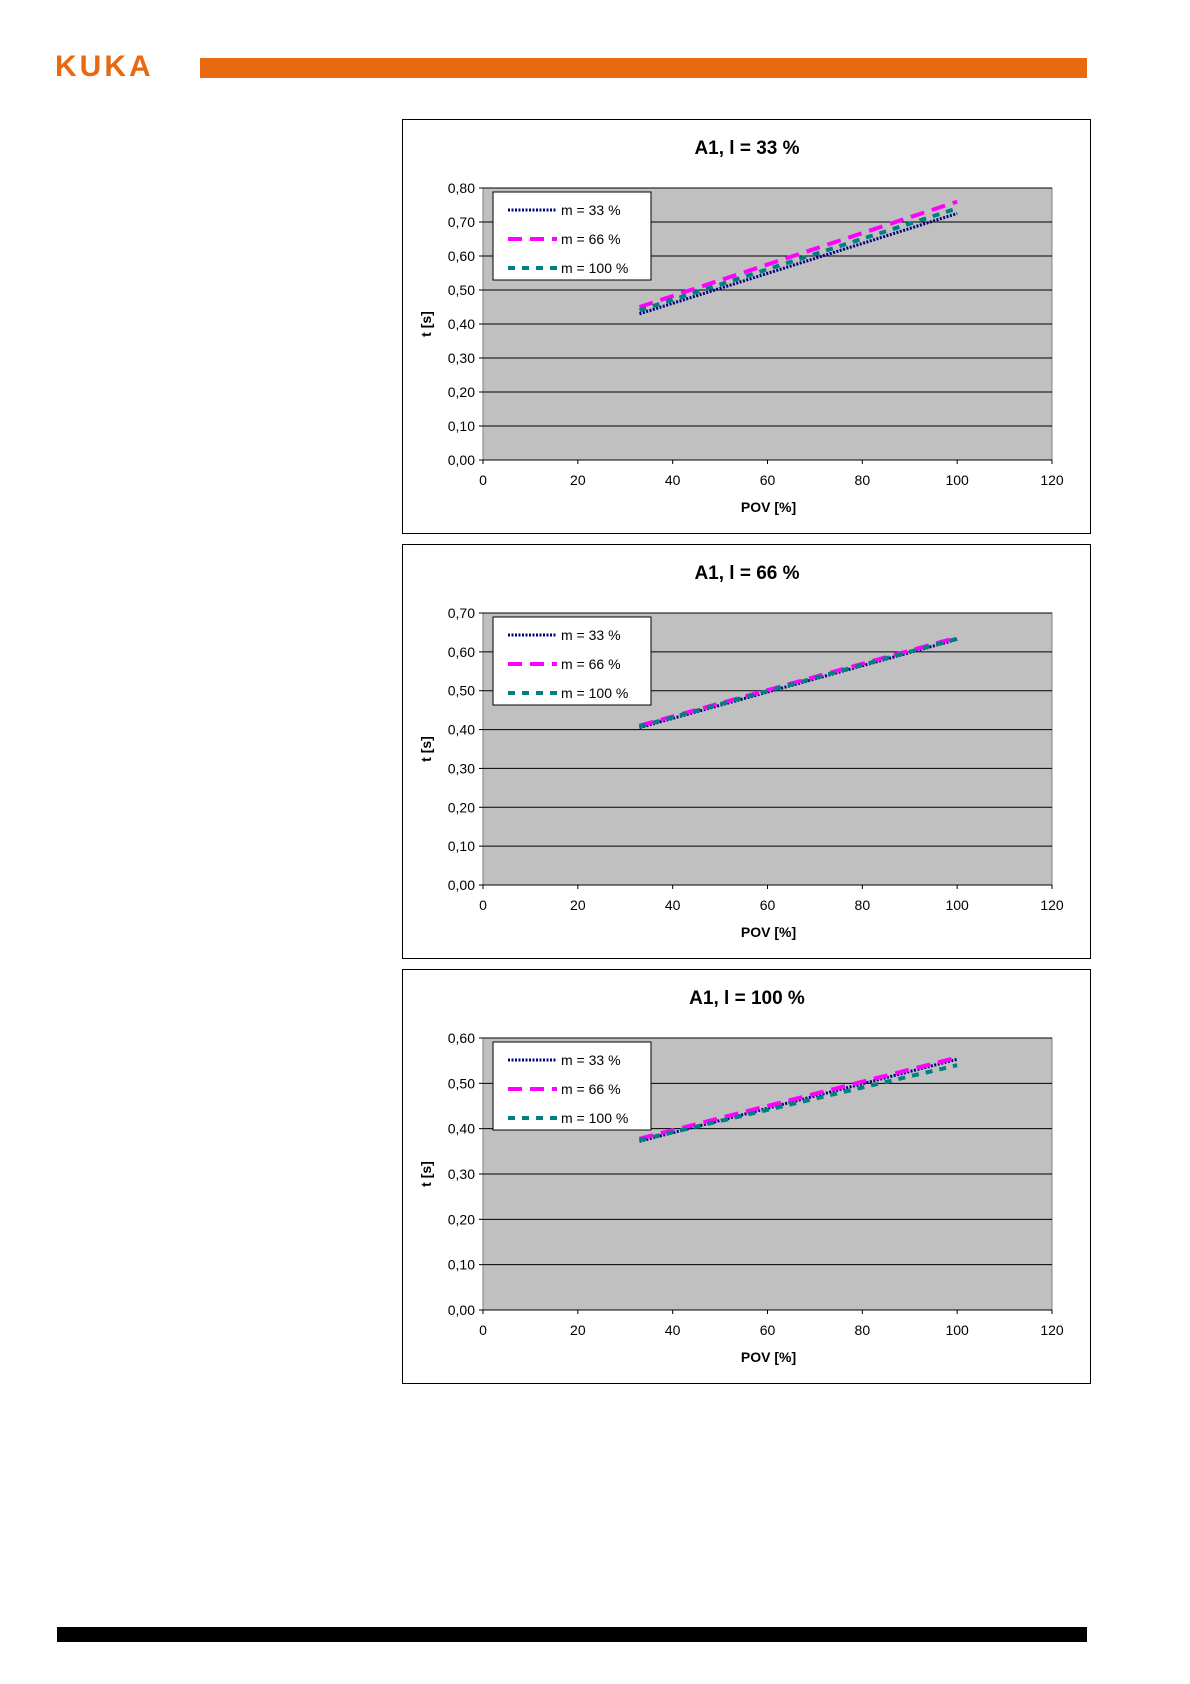 The height and width of the screenshot is (1684, 1190). Describe the element at coordinates (746, 573) in the screenshot. I see `chart-title: A1, l = 66 %` at that location.